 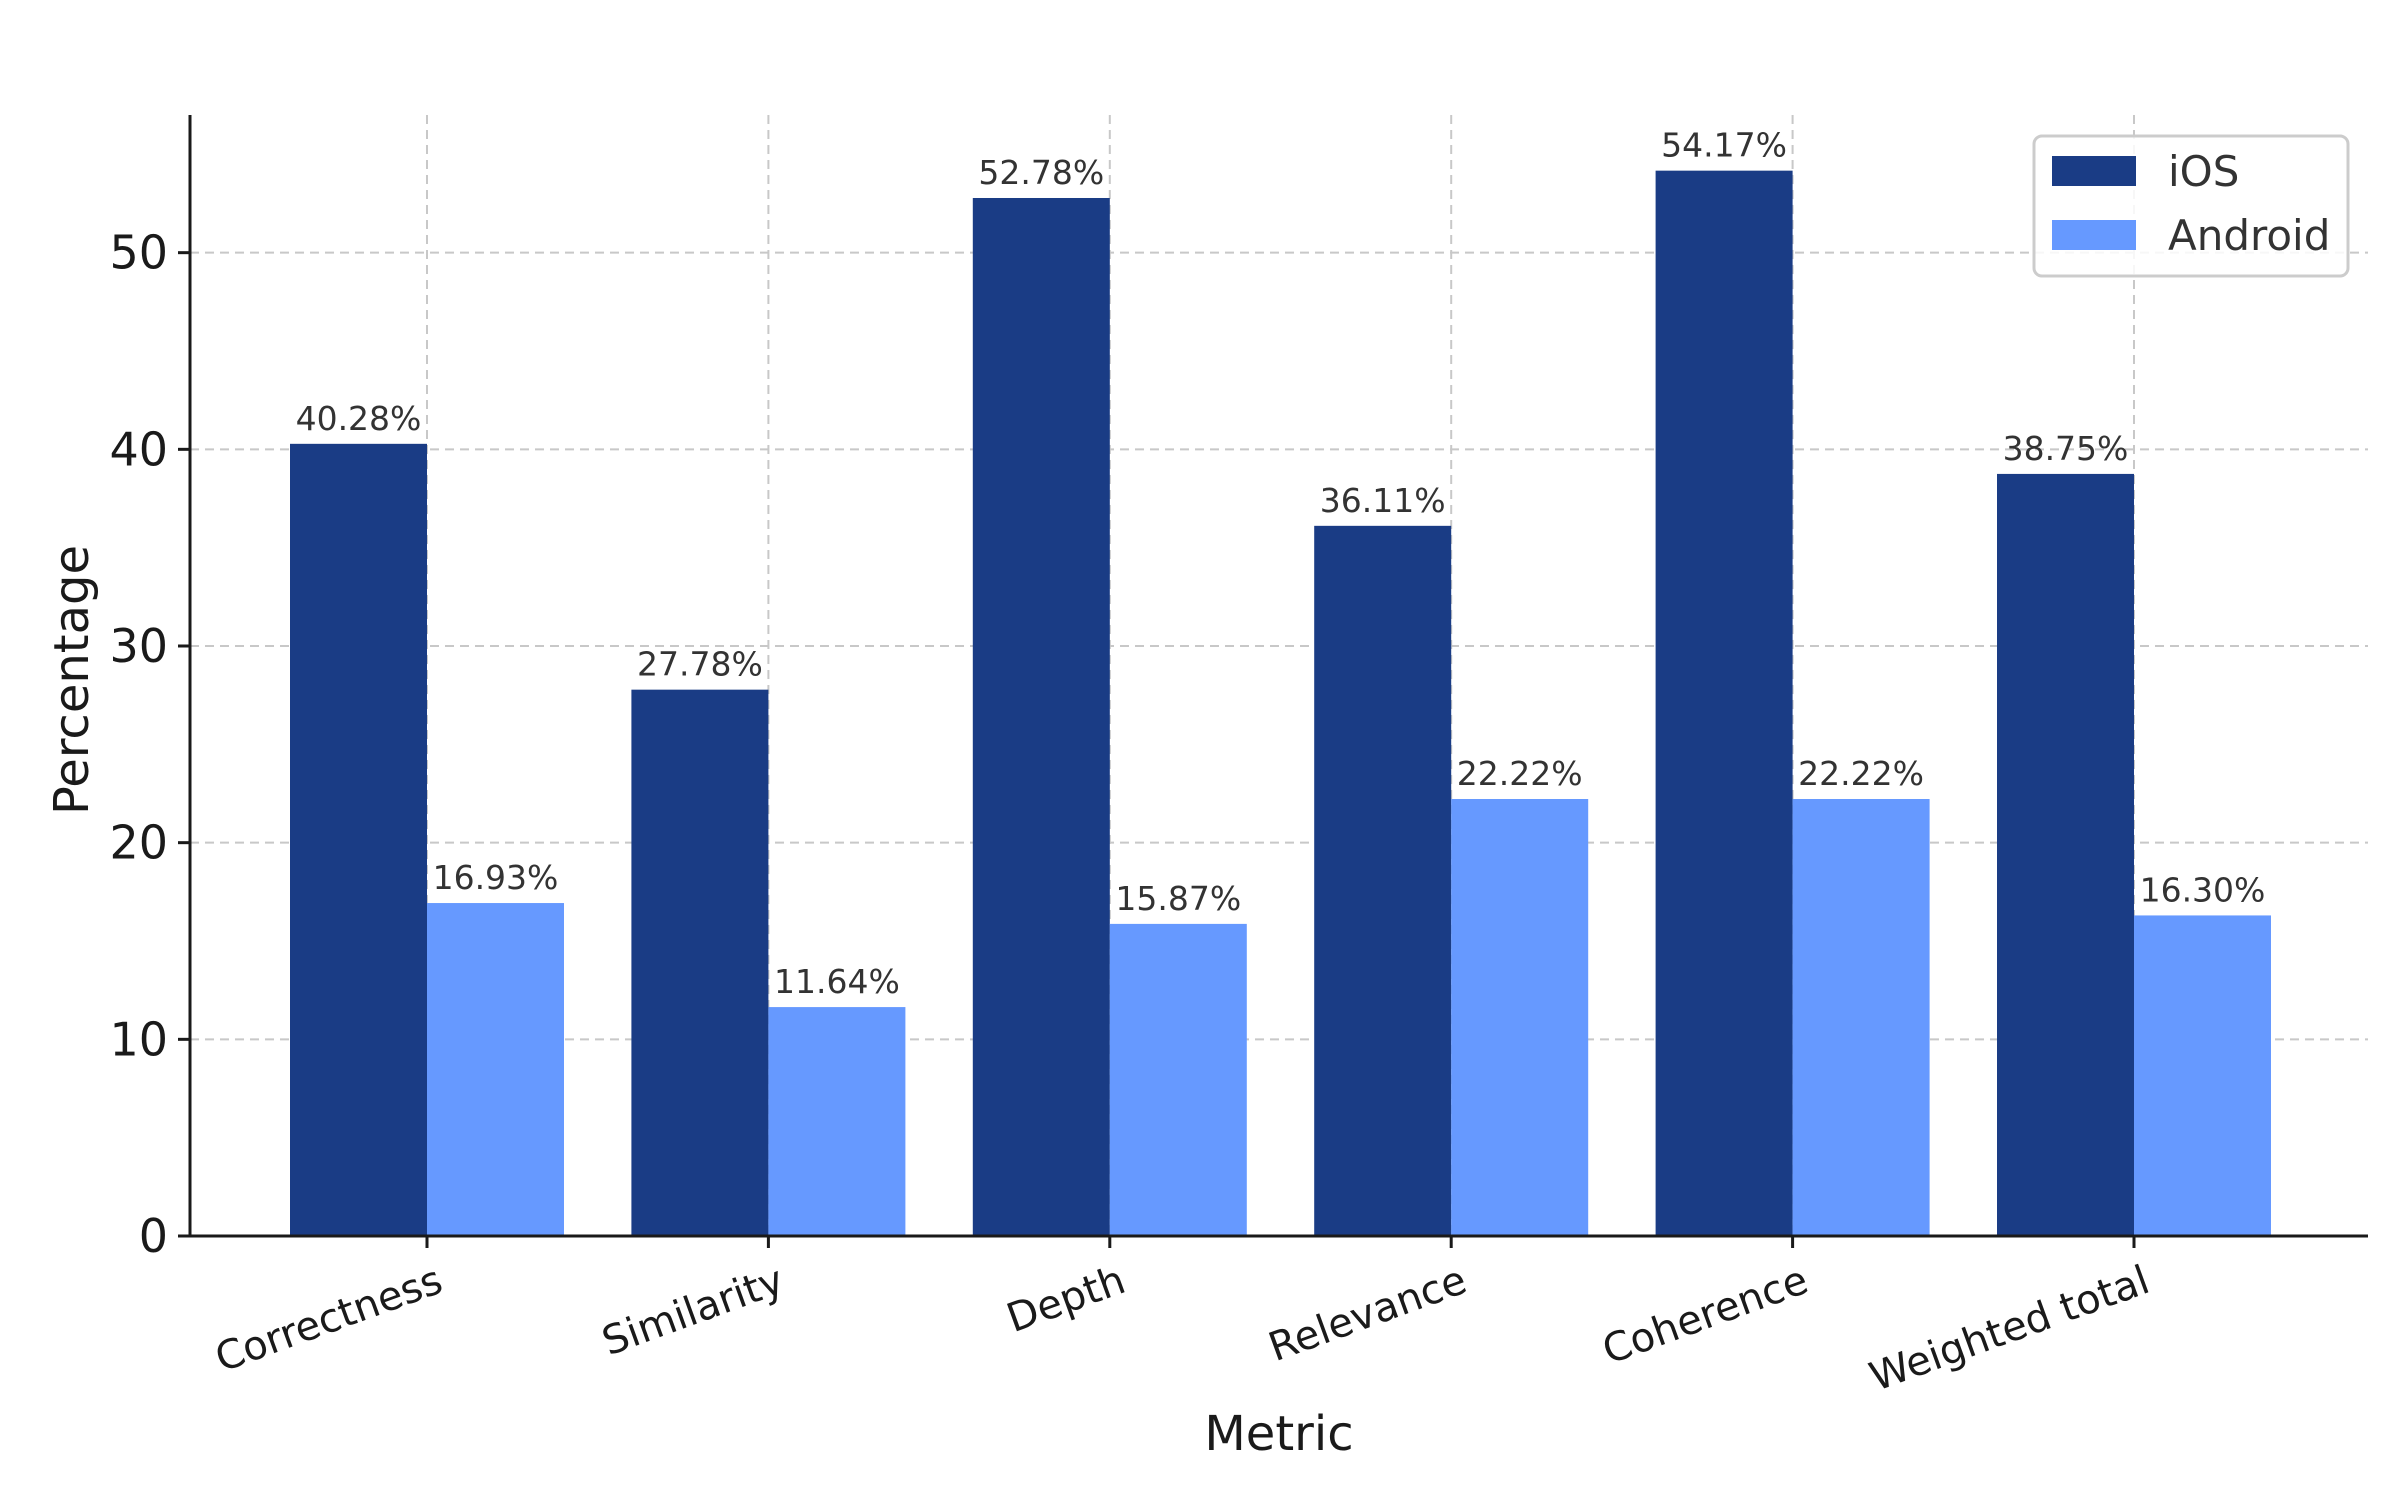 I want to click on y-tick-label: 10, so click(x=138, y=1039).